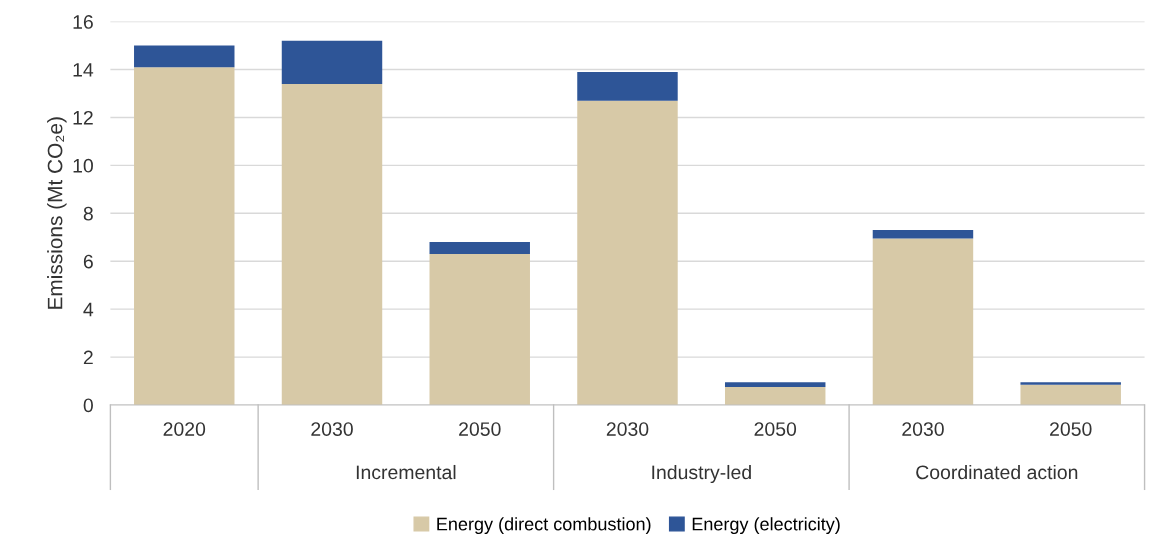 The image size is (1162, 540). Describe the element at coordinates (83, 70) in the screenshot. I see `y-tick-label: 14` at that location.